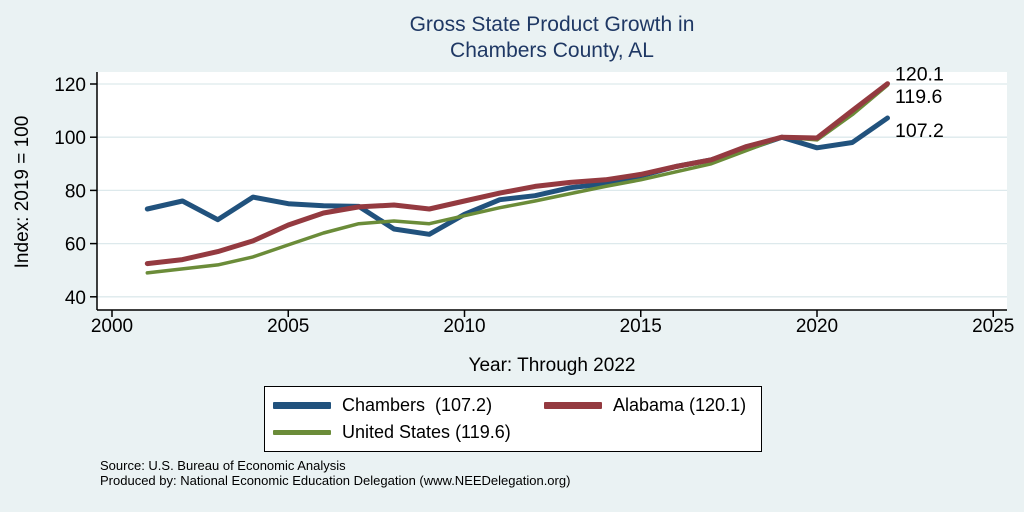 This screenshot has width=1024, height=512. I want to click on source-line: Source: U.S. Bureau of Economic Analysis, so click(223, 465).